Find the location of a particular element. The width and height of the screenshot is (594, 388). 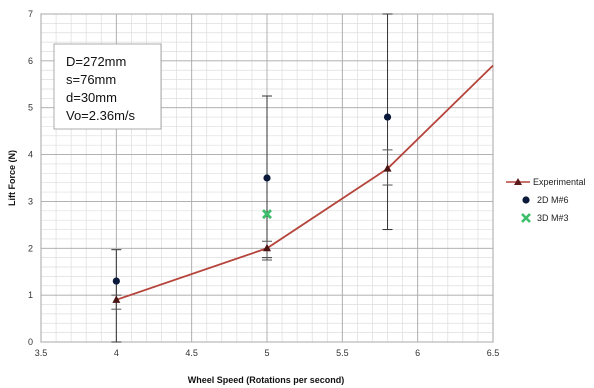

legend-item-2d: 2D M#6 is located at coordinates (545, 200).